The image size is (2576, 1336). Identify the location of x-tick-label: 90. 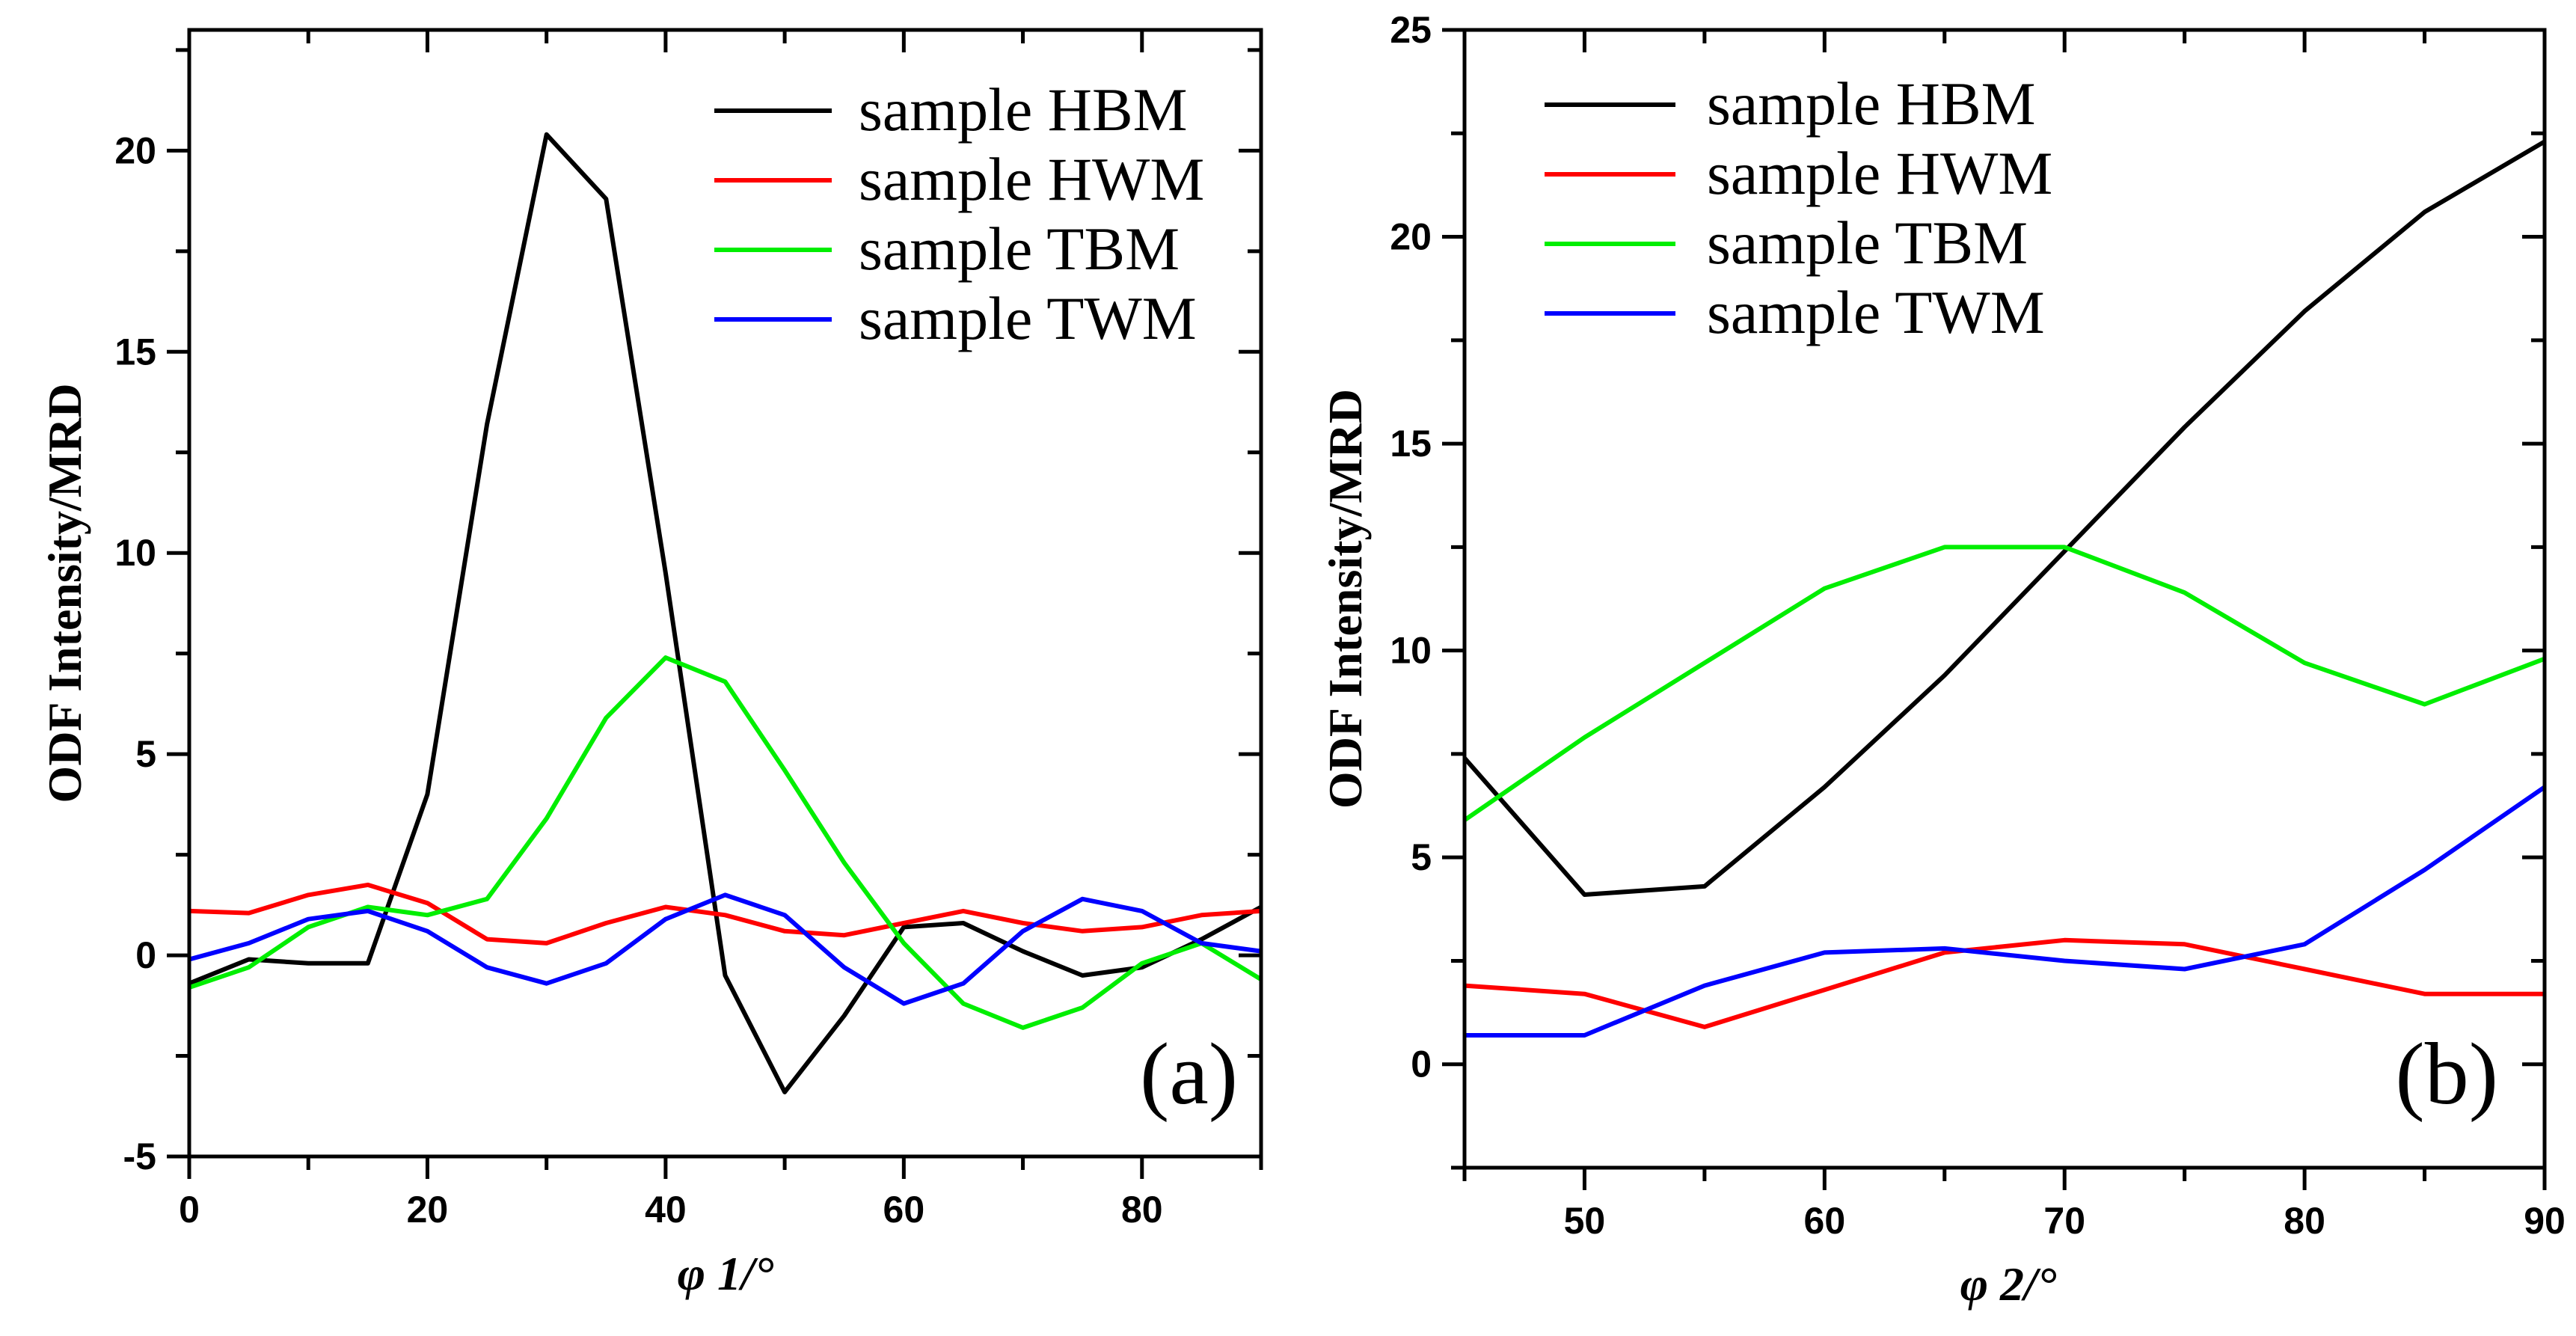
(2545, 1221).